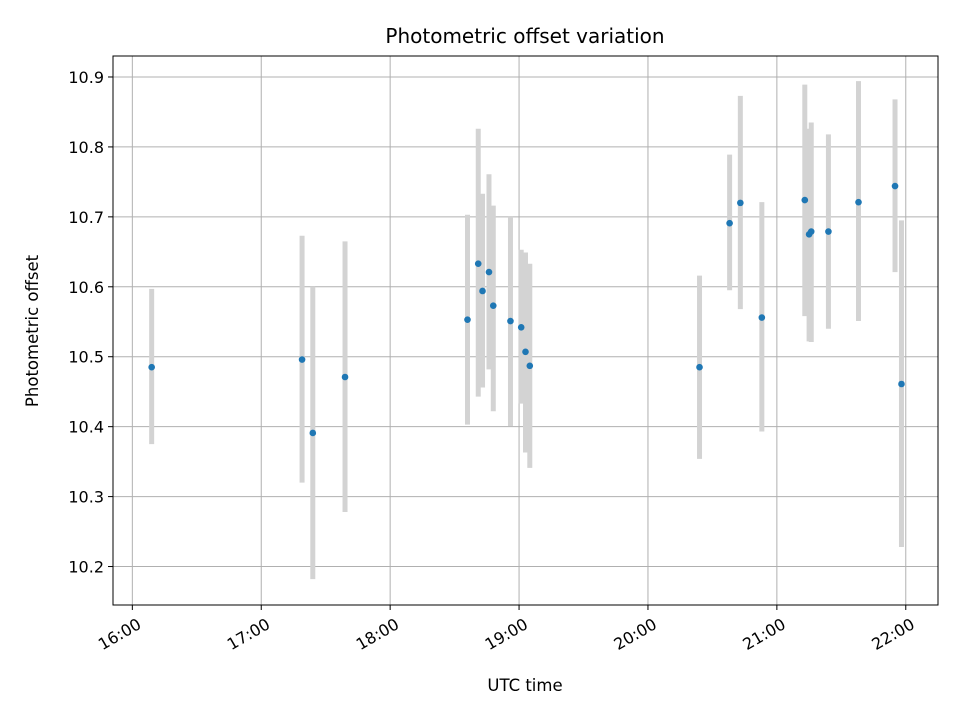 The image size is (960, 720). What do you see at coordinates (86, 497) in the screenshot?
I see `y-tick-label: 10.3` at bounding box center [86, 497].